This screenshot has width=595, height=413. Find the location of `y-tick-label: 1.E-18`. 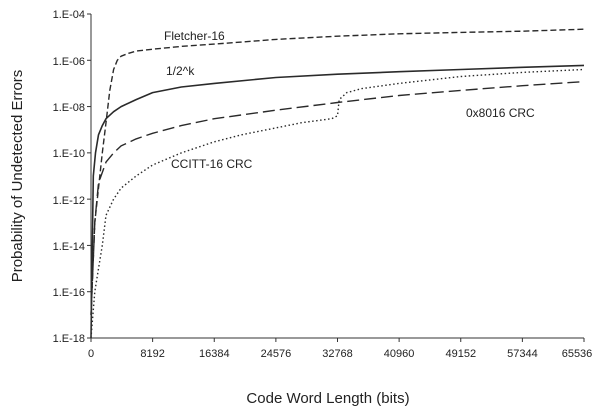

y-tick-label: 1.E-18 is located at coordinates (69, 339).